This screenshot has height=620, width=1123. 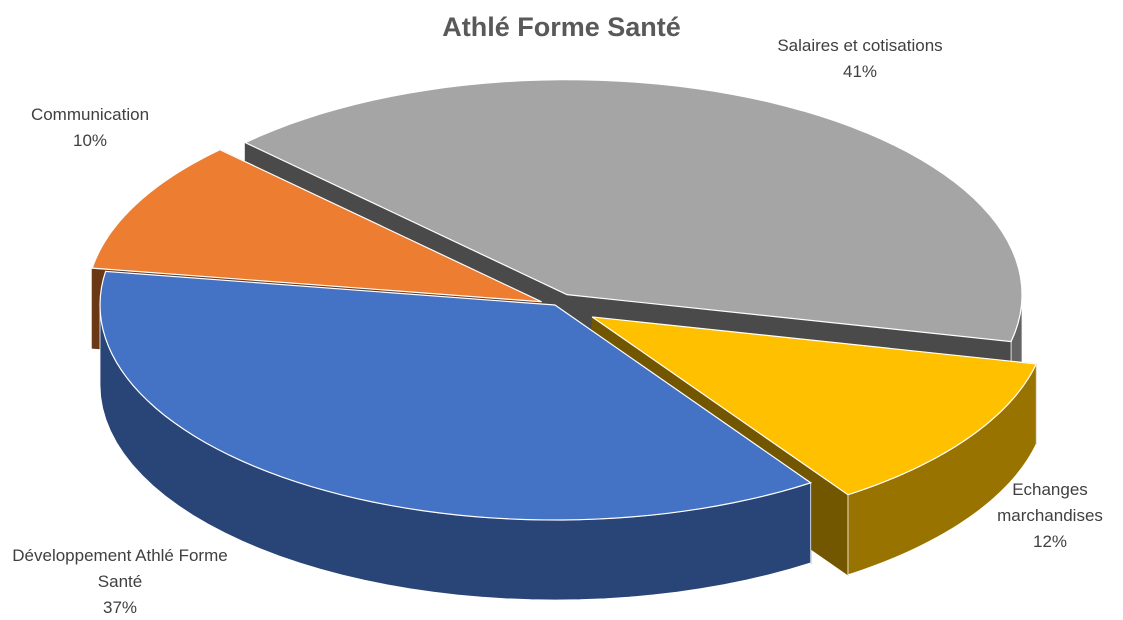 I want to click on value-label: 37%, so click(x=120, y=607).